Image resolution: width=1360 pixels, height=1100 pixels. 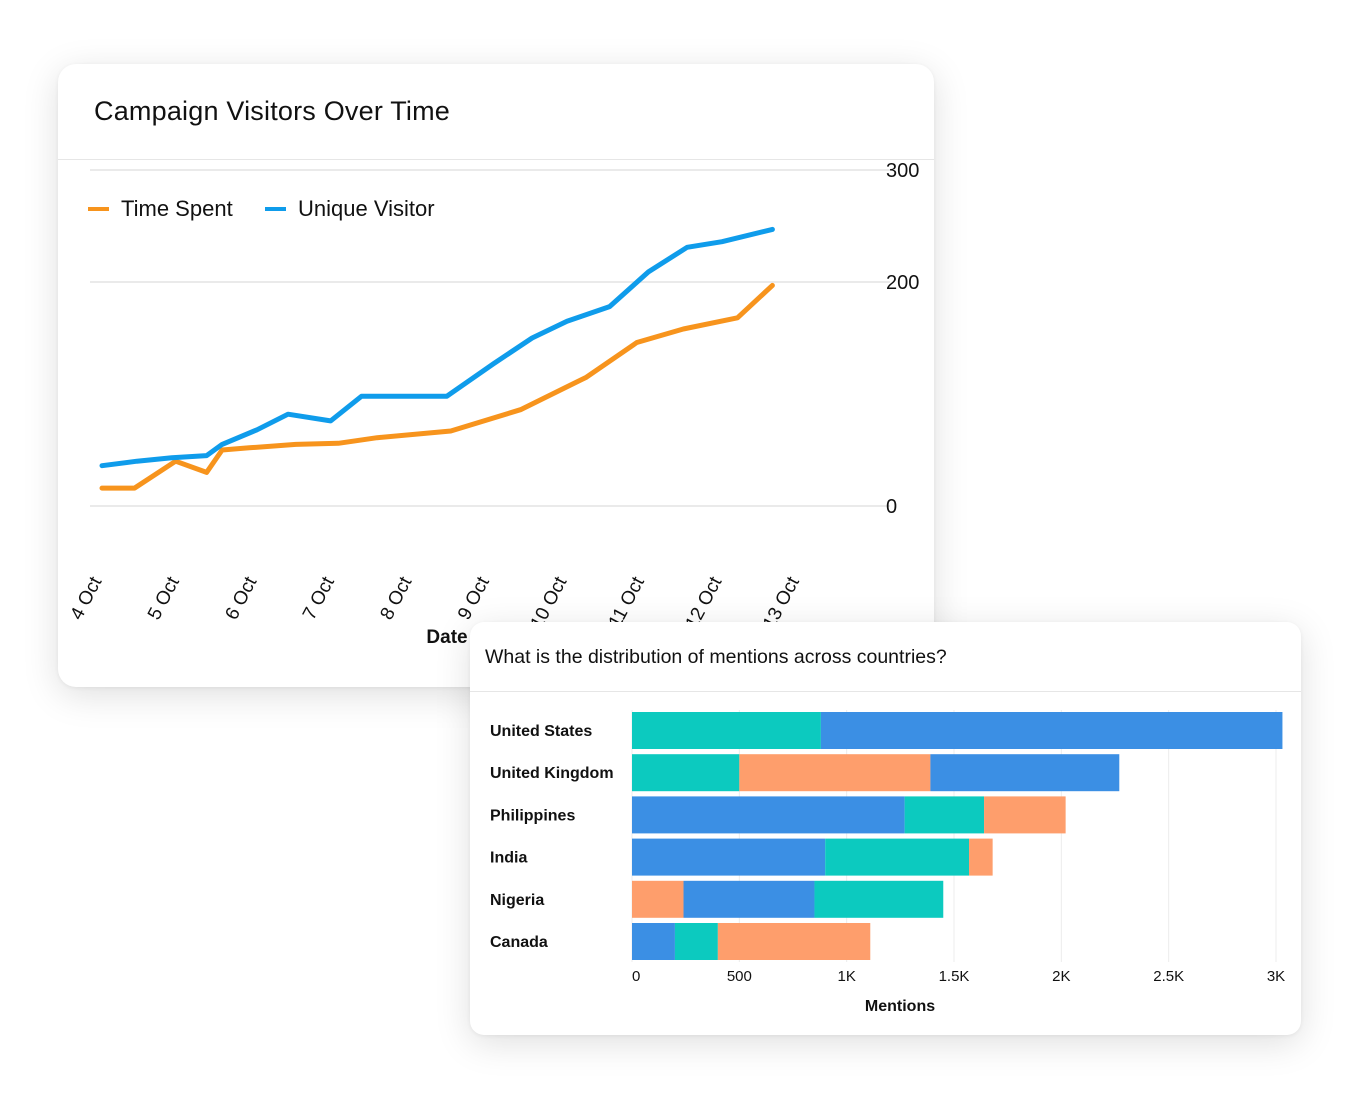 I want to click on x-axis-title: Date, so click(x=446, y=637).